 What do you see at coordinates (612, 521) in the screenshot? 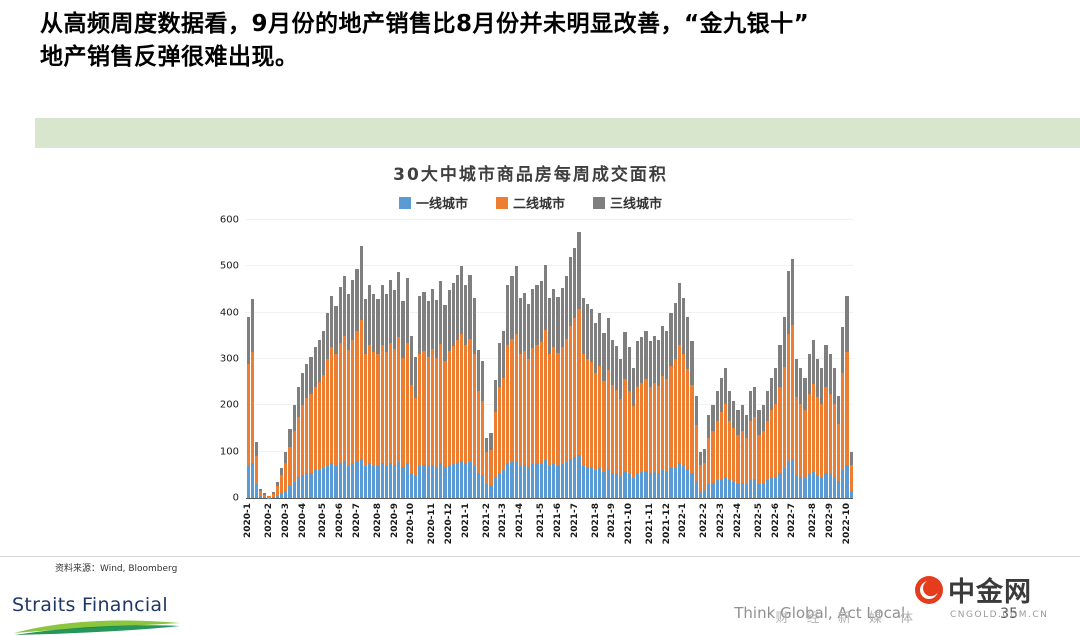
I see `x-tick-label: 2021-9` at bounding box center [612, 521].